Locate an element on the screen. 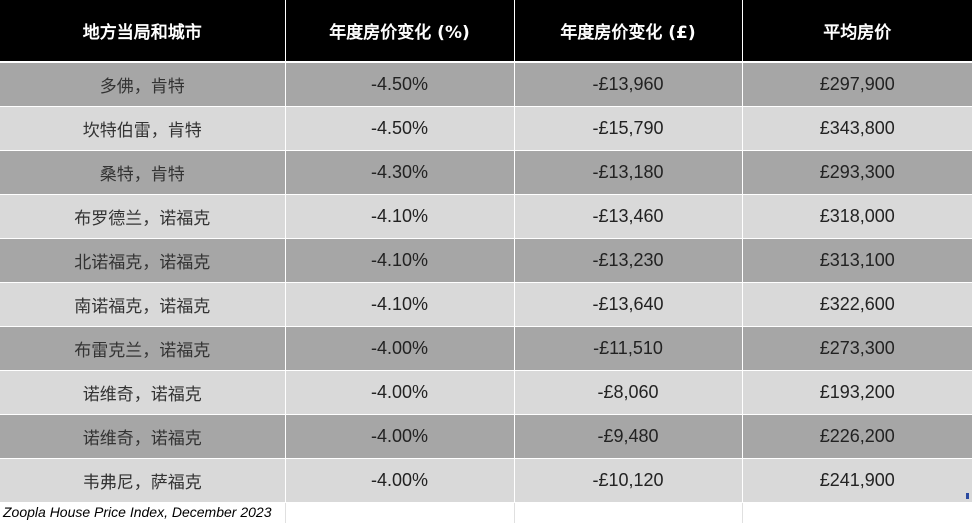  cell-change-pounds: -£13,960 is located at coordinates (628, 84).